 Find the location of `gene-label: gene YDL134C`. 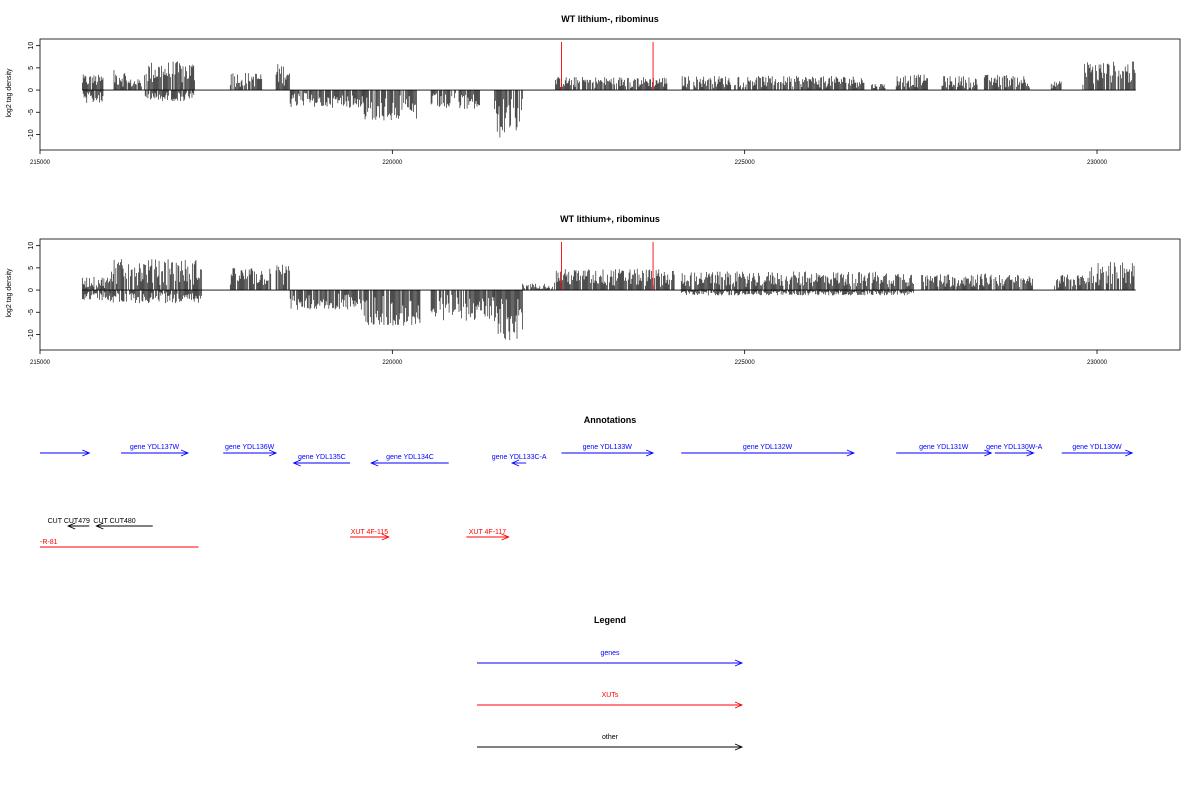

gene-label: gene YDL134C is located at coordinates (410, 457).